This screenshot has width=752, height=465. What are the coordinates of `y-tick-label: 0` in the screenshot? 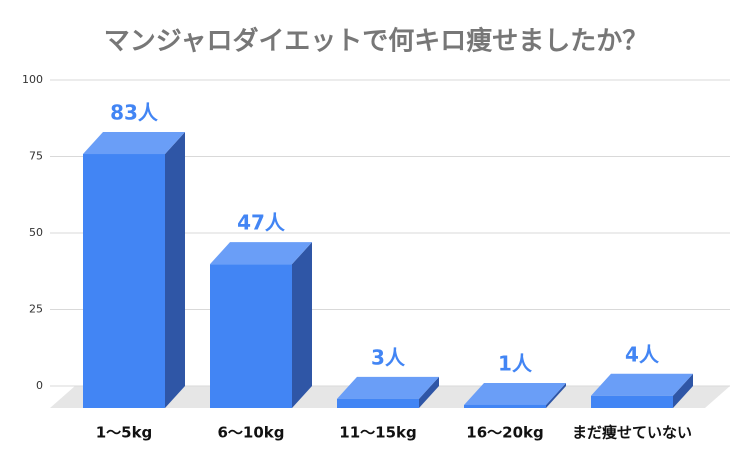 It's located at (39, 385).